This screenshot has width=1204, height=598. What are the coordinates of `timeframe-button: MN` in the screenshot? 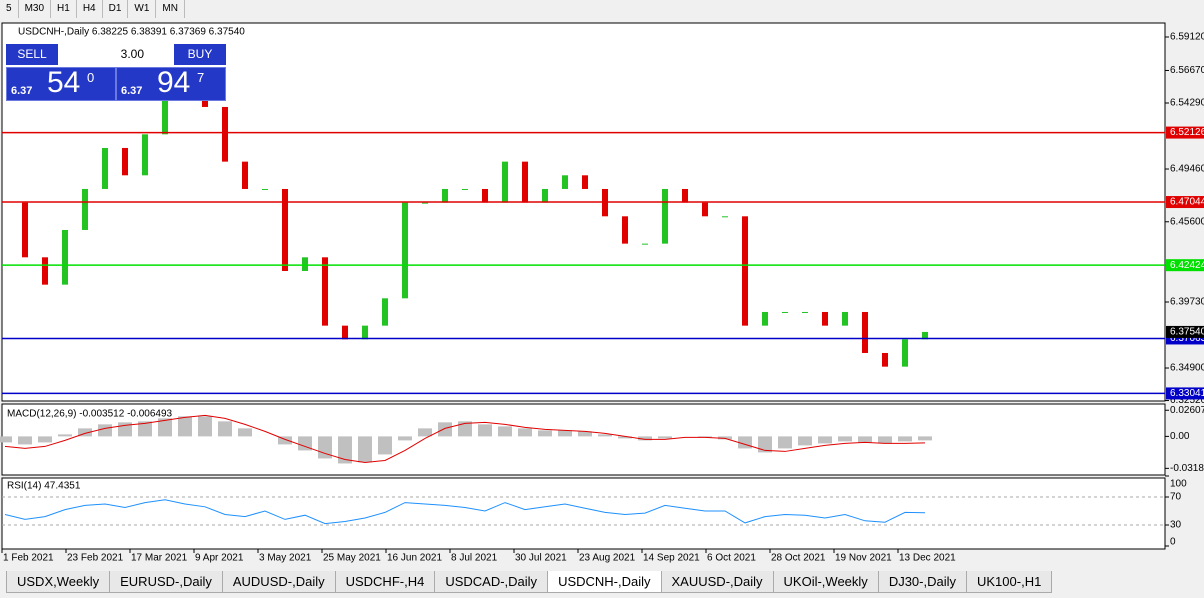 It's located at (170, 9).